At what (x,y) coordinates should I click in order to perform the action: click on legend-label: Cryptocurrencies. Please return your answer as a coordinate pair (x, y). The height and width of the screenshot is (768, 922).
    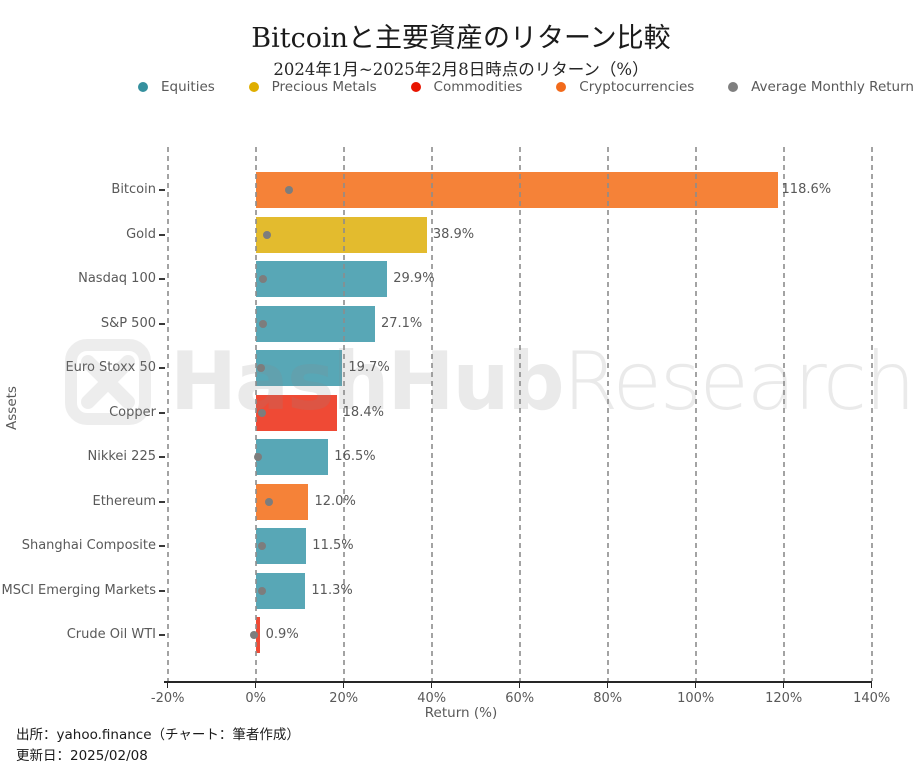
    Looking at the image, I should click on (637, 87).